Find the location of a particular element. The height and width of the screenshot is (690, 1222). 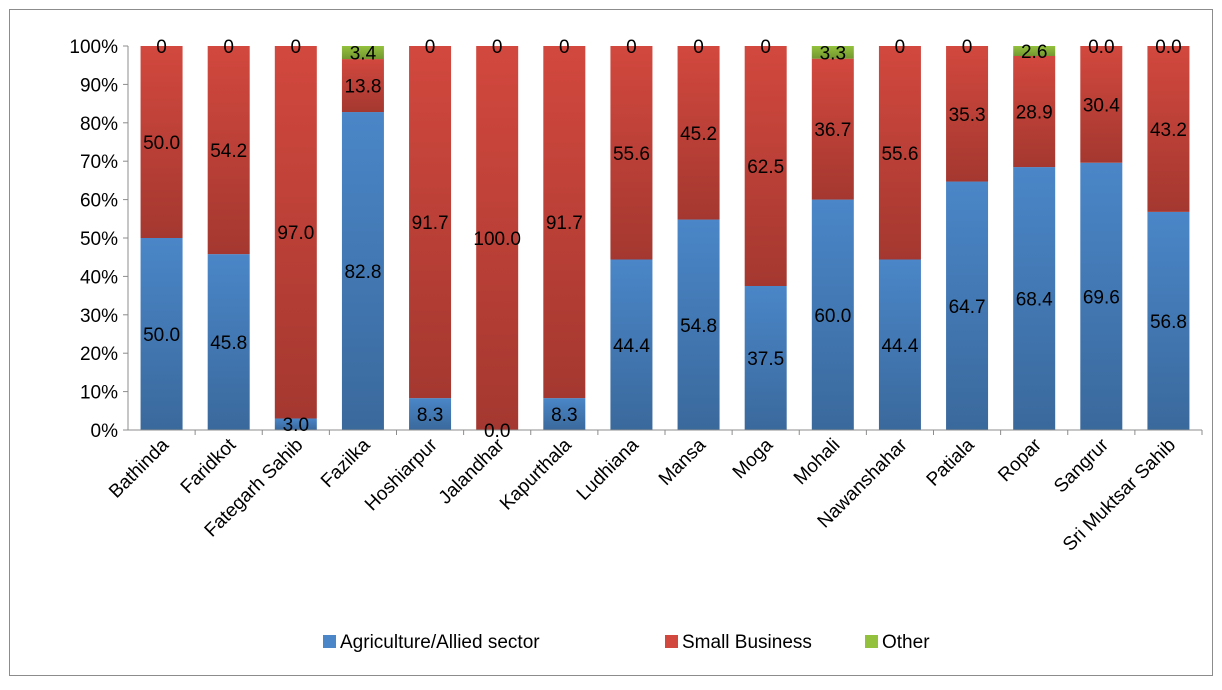

y-tick-label: 0% is located at coordinates (105, 431).